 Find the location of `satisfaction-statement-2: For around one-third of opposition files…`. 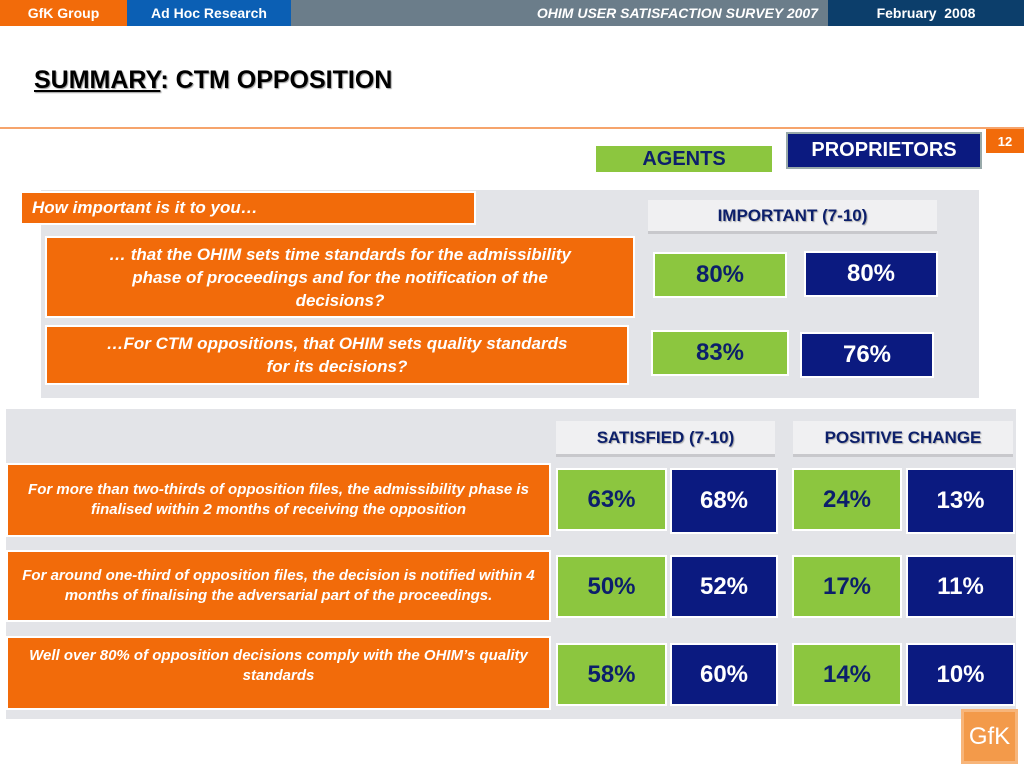

satisfaction-statement-2: For around one-third of opposition files… is located at coordinates (278, 586).